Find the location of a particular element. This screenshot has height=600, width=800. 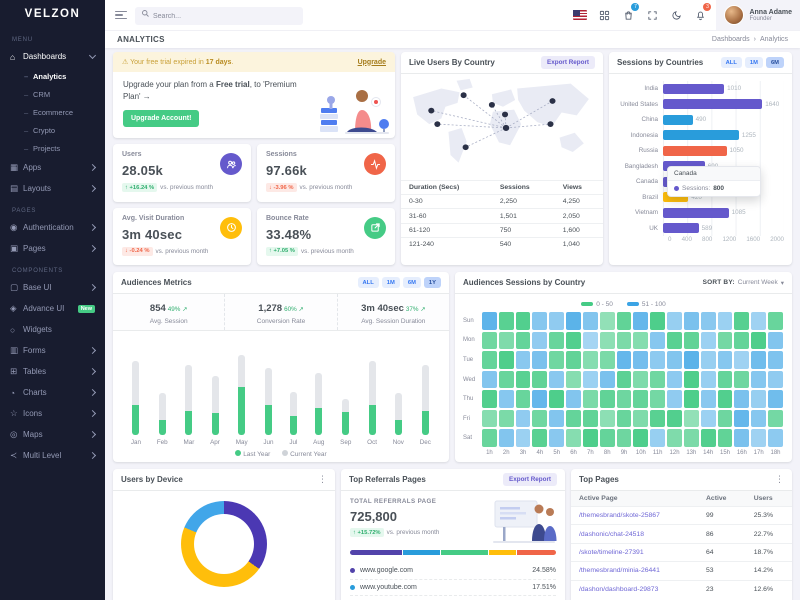

current-year-segment is located at coordinates (215, 394).